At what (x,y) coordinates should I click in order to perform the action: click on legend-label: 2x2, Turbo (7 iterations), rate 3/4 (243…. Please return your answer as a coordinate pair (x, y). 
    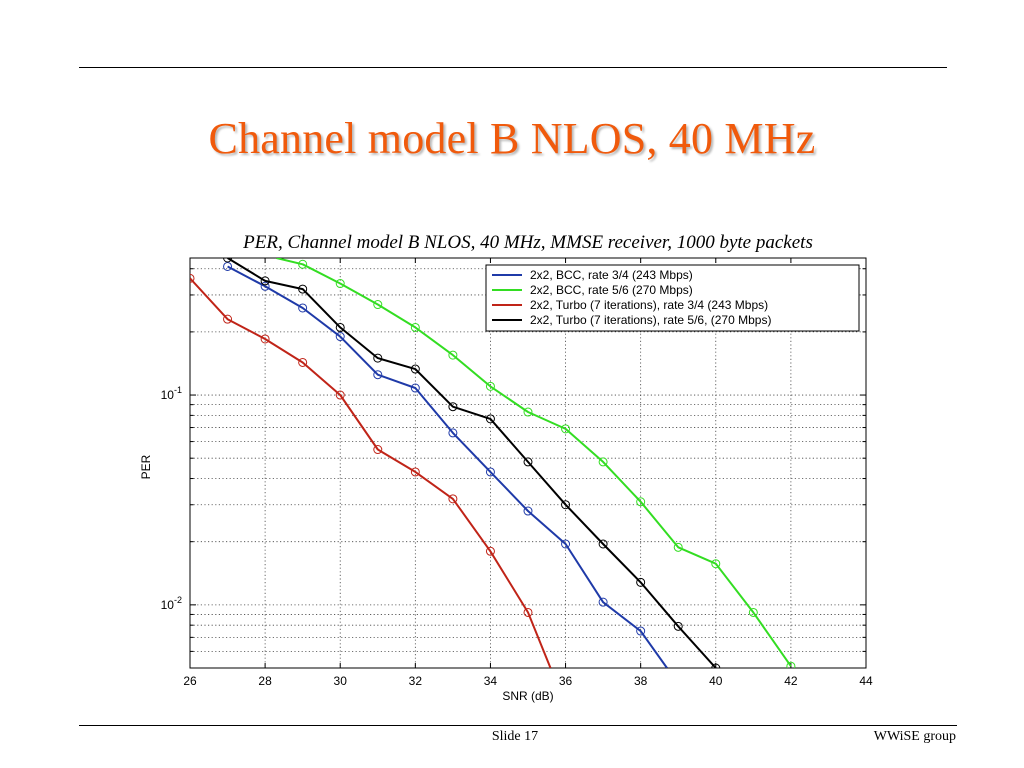
    Looking at the image, I should click on (649, 305).